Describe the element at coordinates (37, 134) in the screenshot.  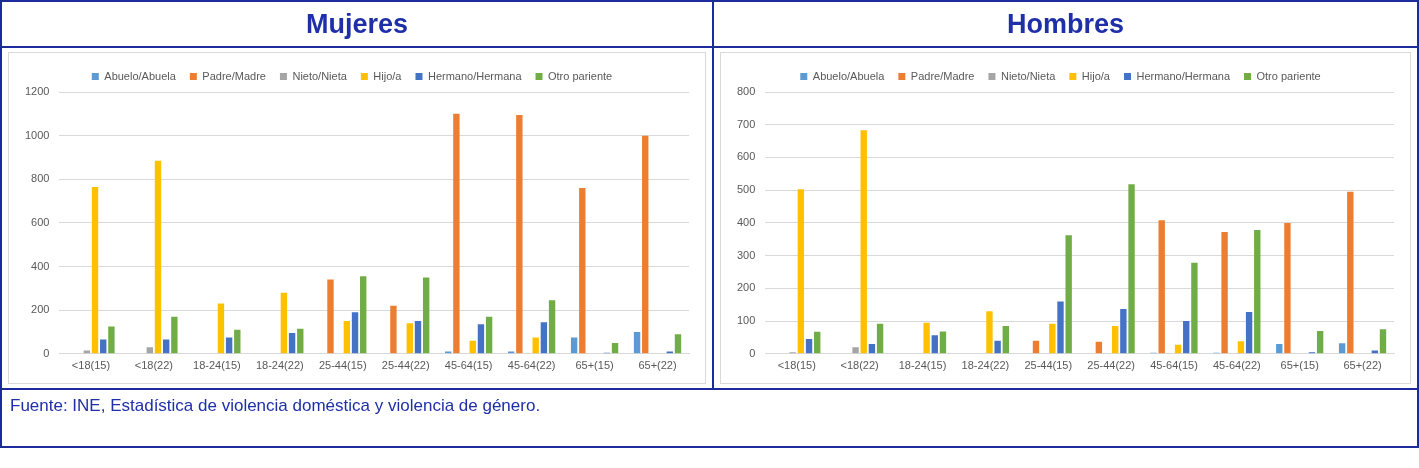
I see `y-tick-label: 1000` at that location.